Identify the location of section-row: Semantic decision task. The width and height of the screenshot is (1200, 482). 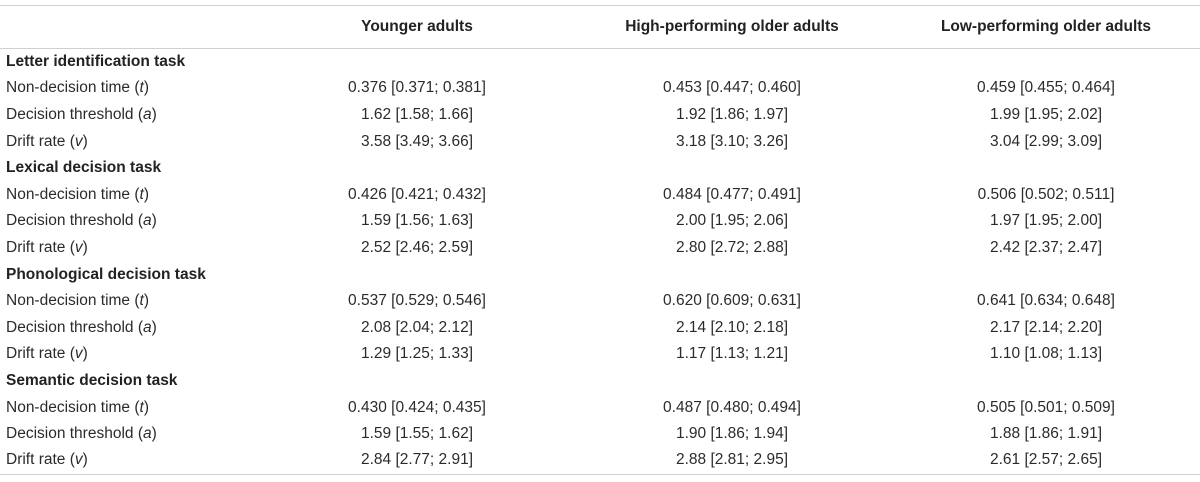
(600, 381).